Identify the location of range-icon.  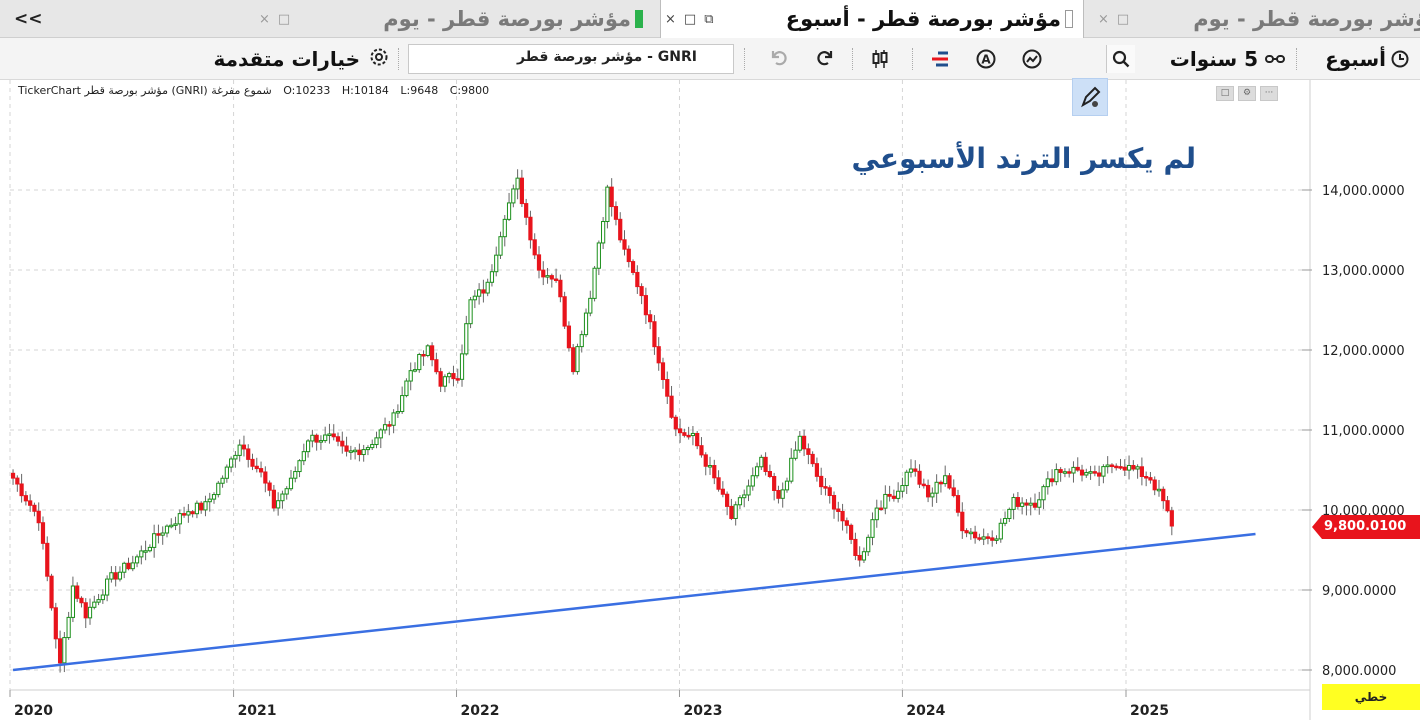
(1275, 59).